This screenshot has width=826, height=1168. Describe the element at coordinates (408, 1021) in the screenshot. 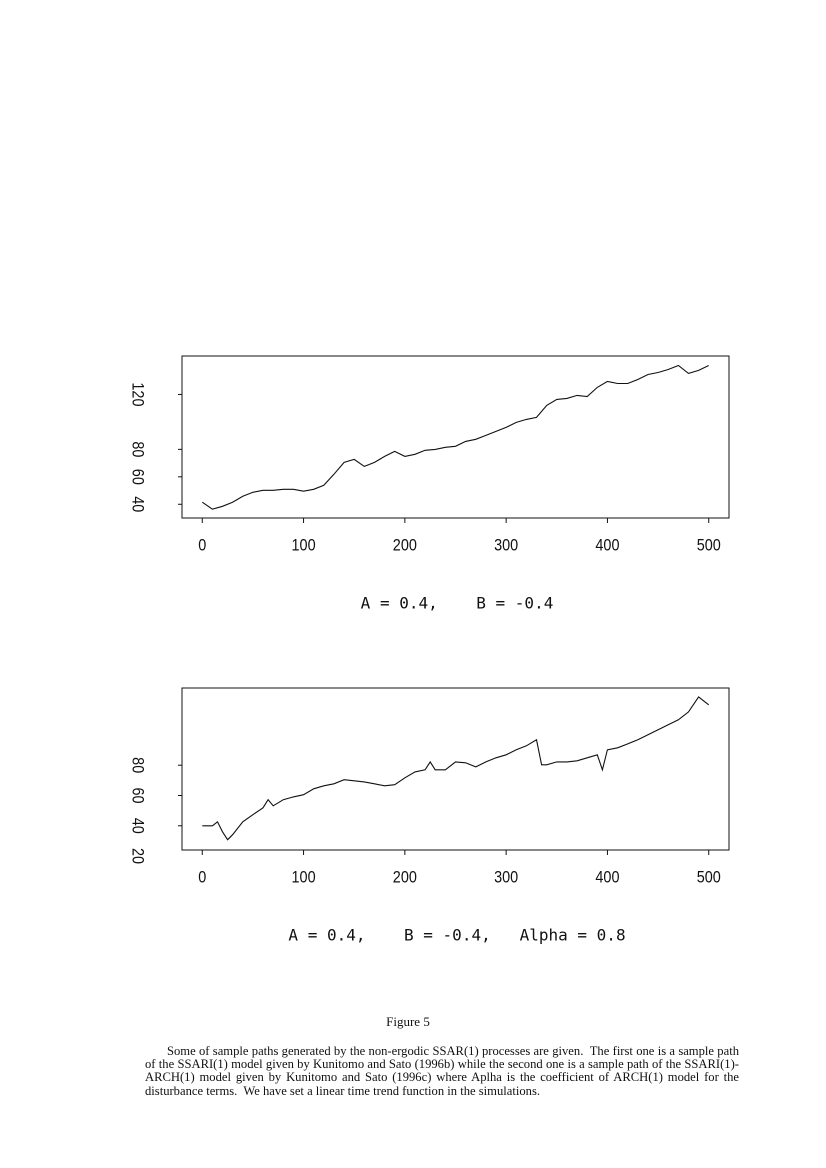

I see `figure-label: Figure 5` at that location.